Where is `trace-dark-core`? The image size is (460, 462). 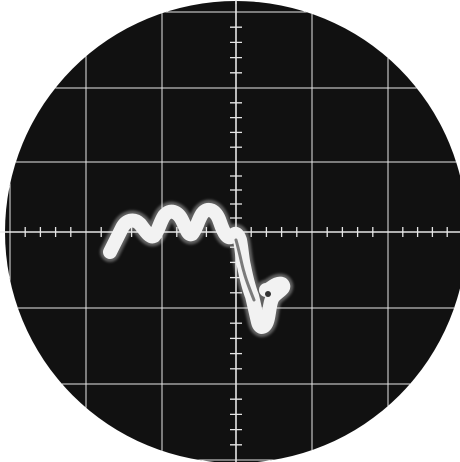 trace-dark-core is located at coordinates (245, 270).